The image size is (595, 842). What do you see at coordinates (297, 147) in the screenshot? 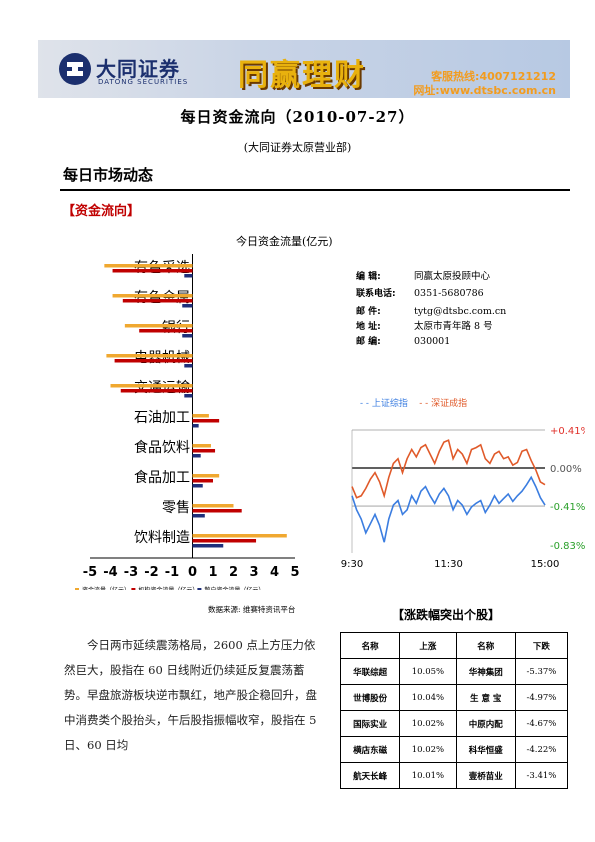
I see `page-subtitle: (大同证券太原营业部)` at bounding box center [297, 147].